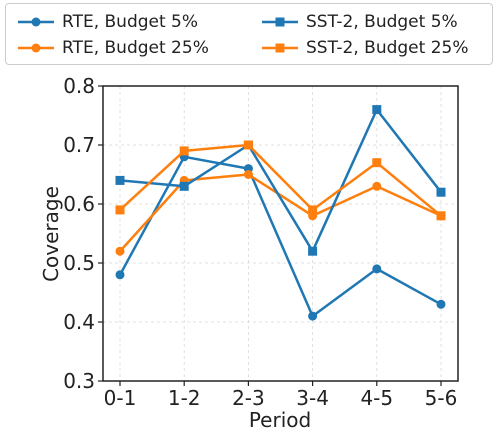 The height and width of the screenshot is (437, 499). What do you see at coordinates (79, 381) in the screenshot?
I see `y-tick-label: 0.3` at bounding box center [79, 381].